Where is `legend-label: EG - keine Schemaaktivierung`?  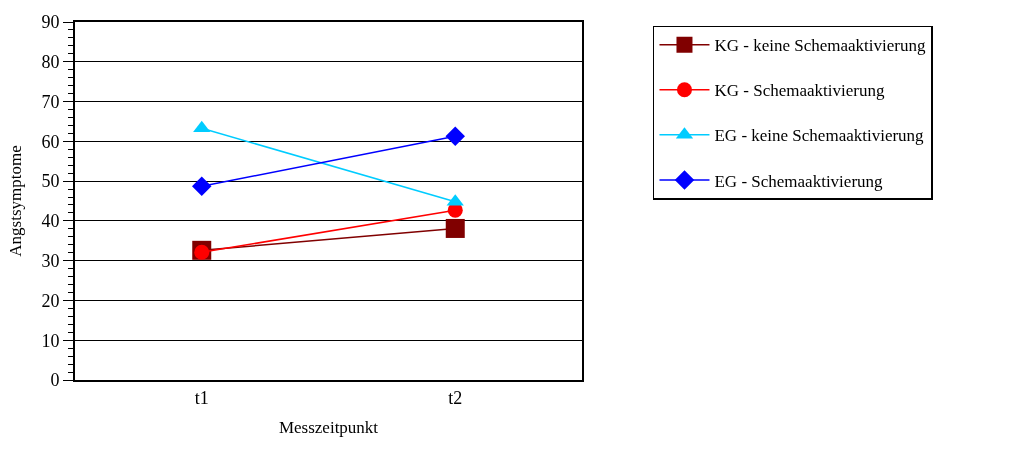
legend-label: EG - keine Schemaaktivierung is located at coordinates (819, 136).